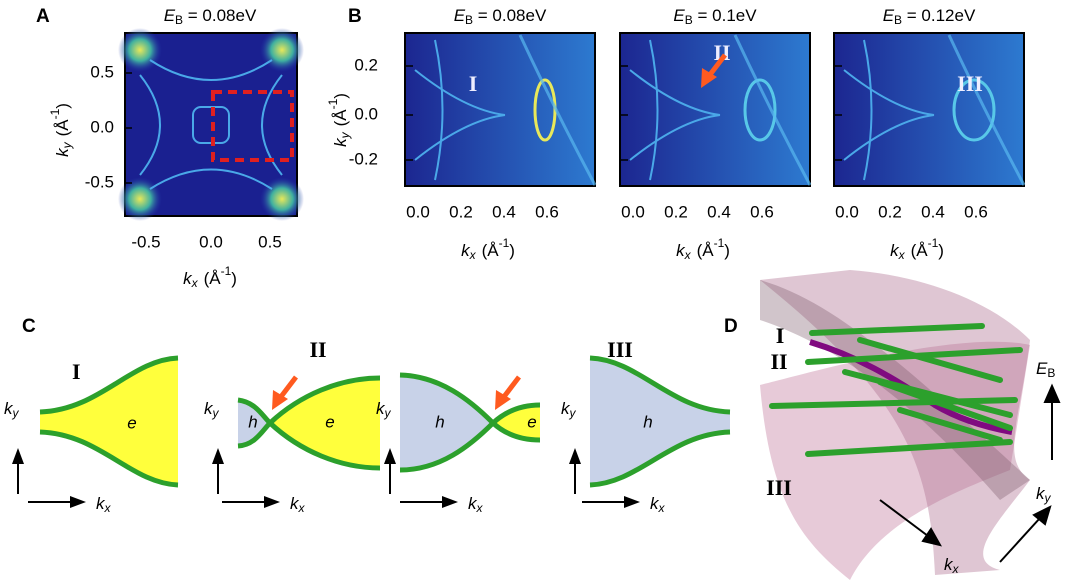  Describe the element at coordinates (29, 326) in the screenshot. I see `panel-label: C` at that location.